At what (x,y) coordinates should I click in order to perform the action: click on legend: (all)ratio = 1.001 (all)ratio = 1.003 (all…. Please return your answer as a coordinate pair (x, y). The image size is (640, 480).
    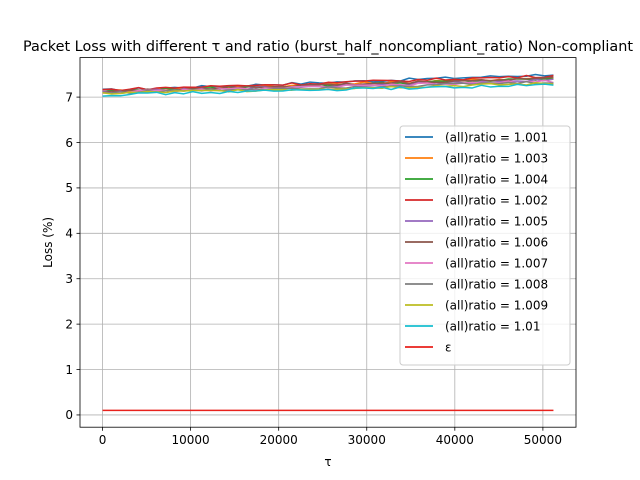
    Looking at the image, I should click on (485, 245).